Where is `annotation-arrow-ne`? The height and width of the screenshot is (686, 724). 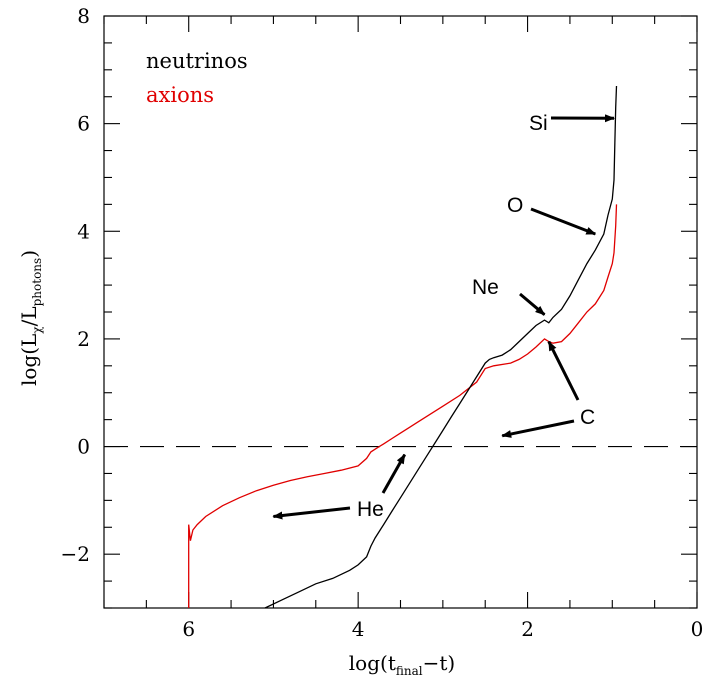
annotation-arrow-ne is located at coordinates (532, 304).